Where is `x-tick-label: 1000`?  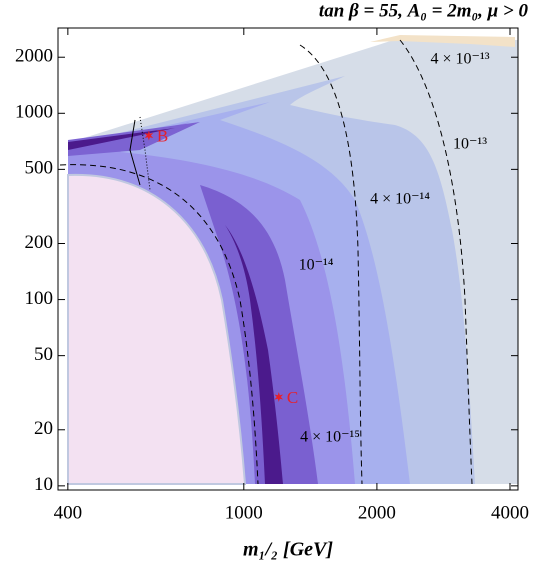
x-tick-label: 1000 is located at coordinates (244, 512).